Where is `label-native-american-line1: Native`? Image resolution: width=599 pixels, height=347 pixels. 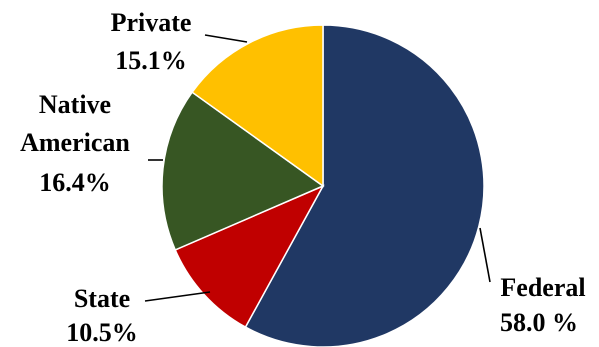
label-native-american-line1: Native is located at coordinates (75, 104).